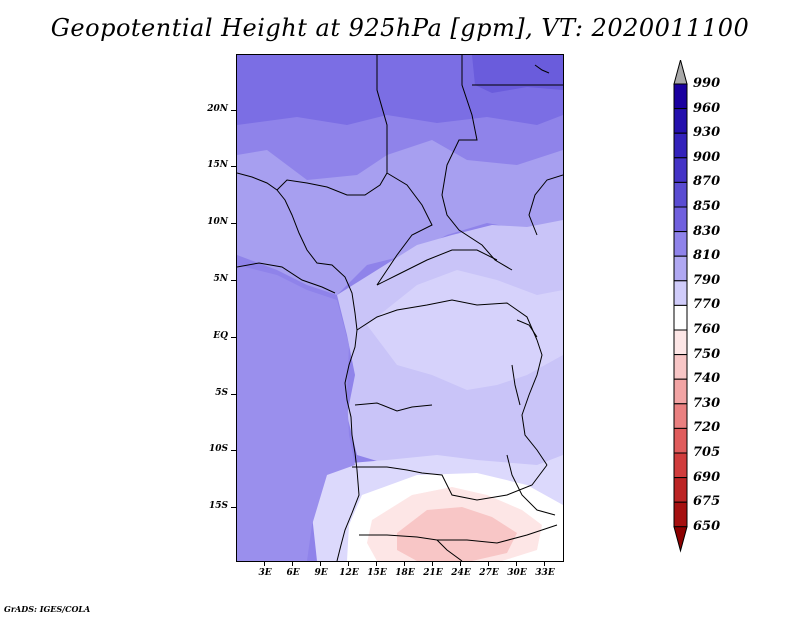 The width and height of the screenshot is (800, 618). Describe the element at coordinates (265, 573) in the screenshot. I see `x-label-3e: 3E` at that location.